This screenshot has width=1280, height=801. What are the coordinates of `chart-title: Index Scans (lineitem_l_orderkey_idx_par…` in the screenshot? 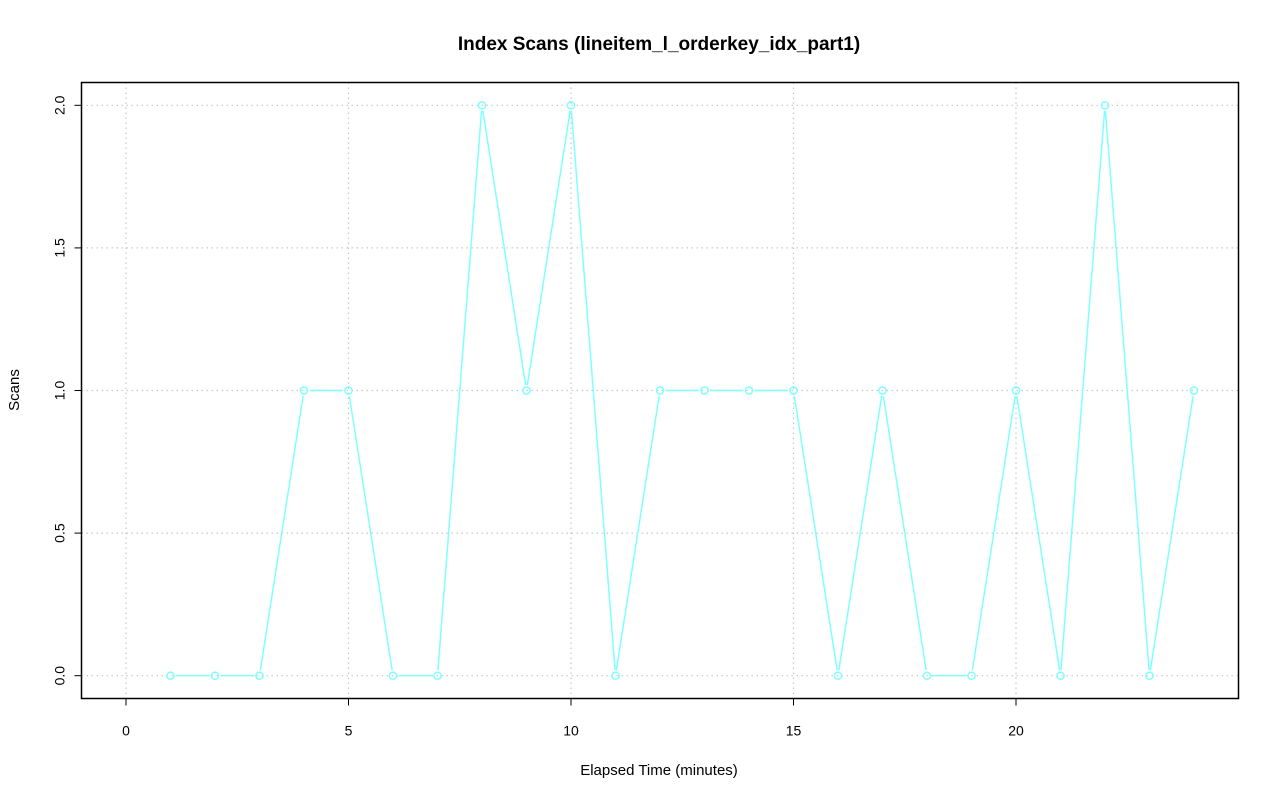 It's located at (659, 44).